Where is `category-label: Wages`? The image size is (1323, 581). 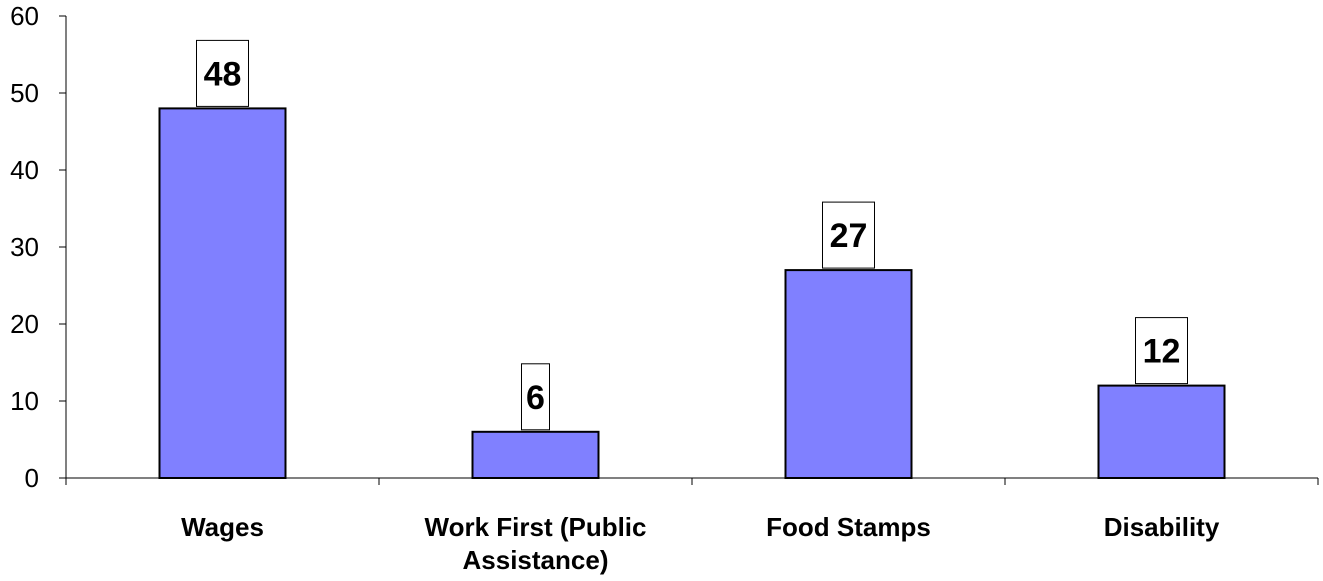 category-label: Wages is located at coordinates (222, 527).